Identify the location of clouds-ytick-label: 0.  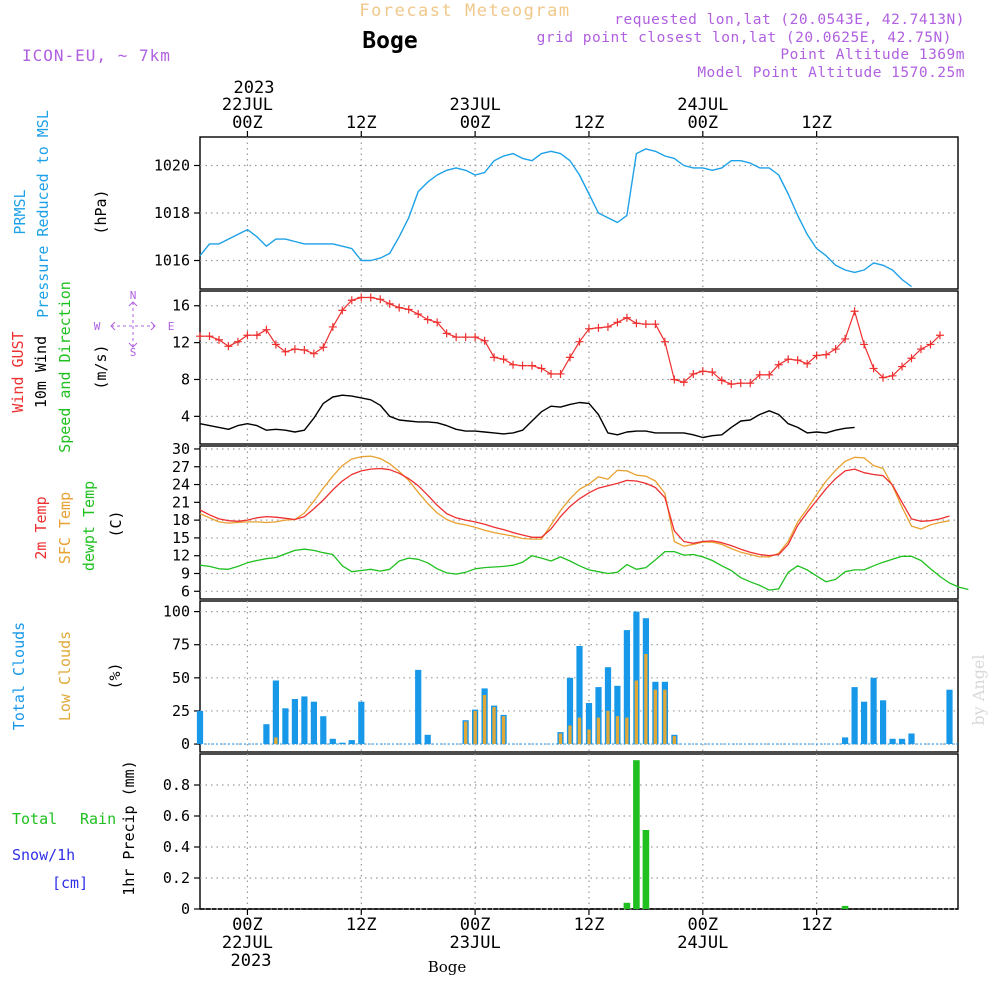
(185, 744).